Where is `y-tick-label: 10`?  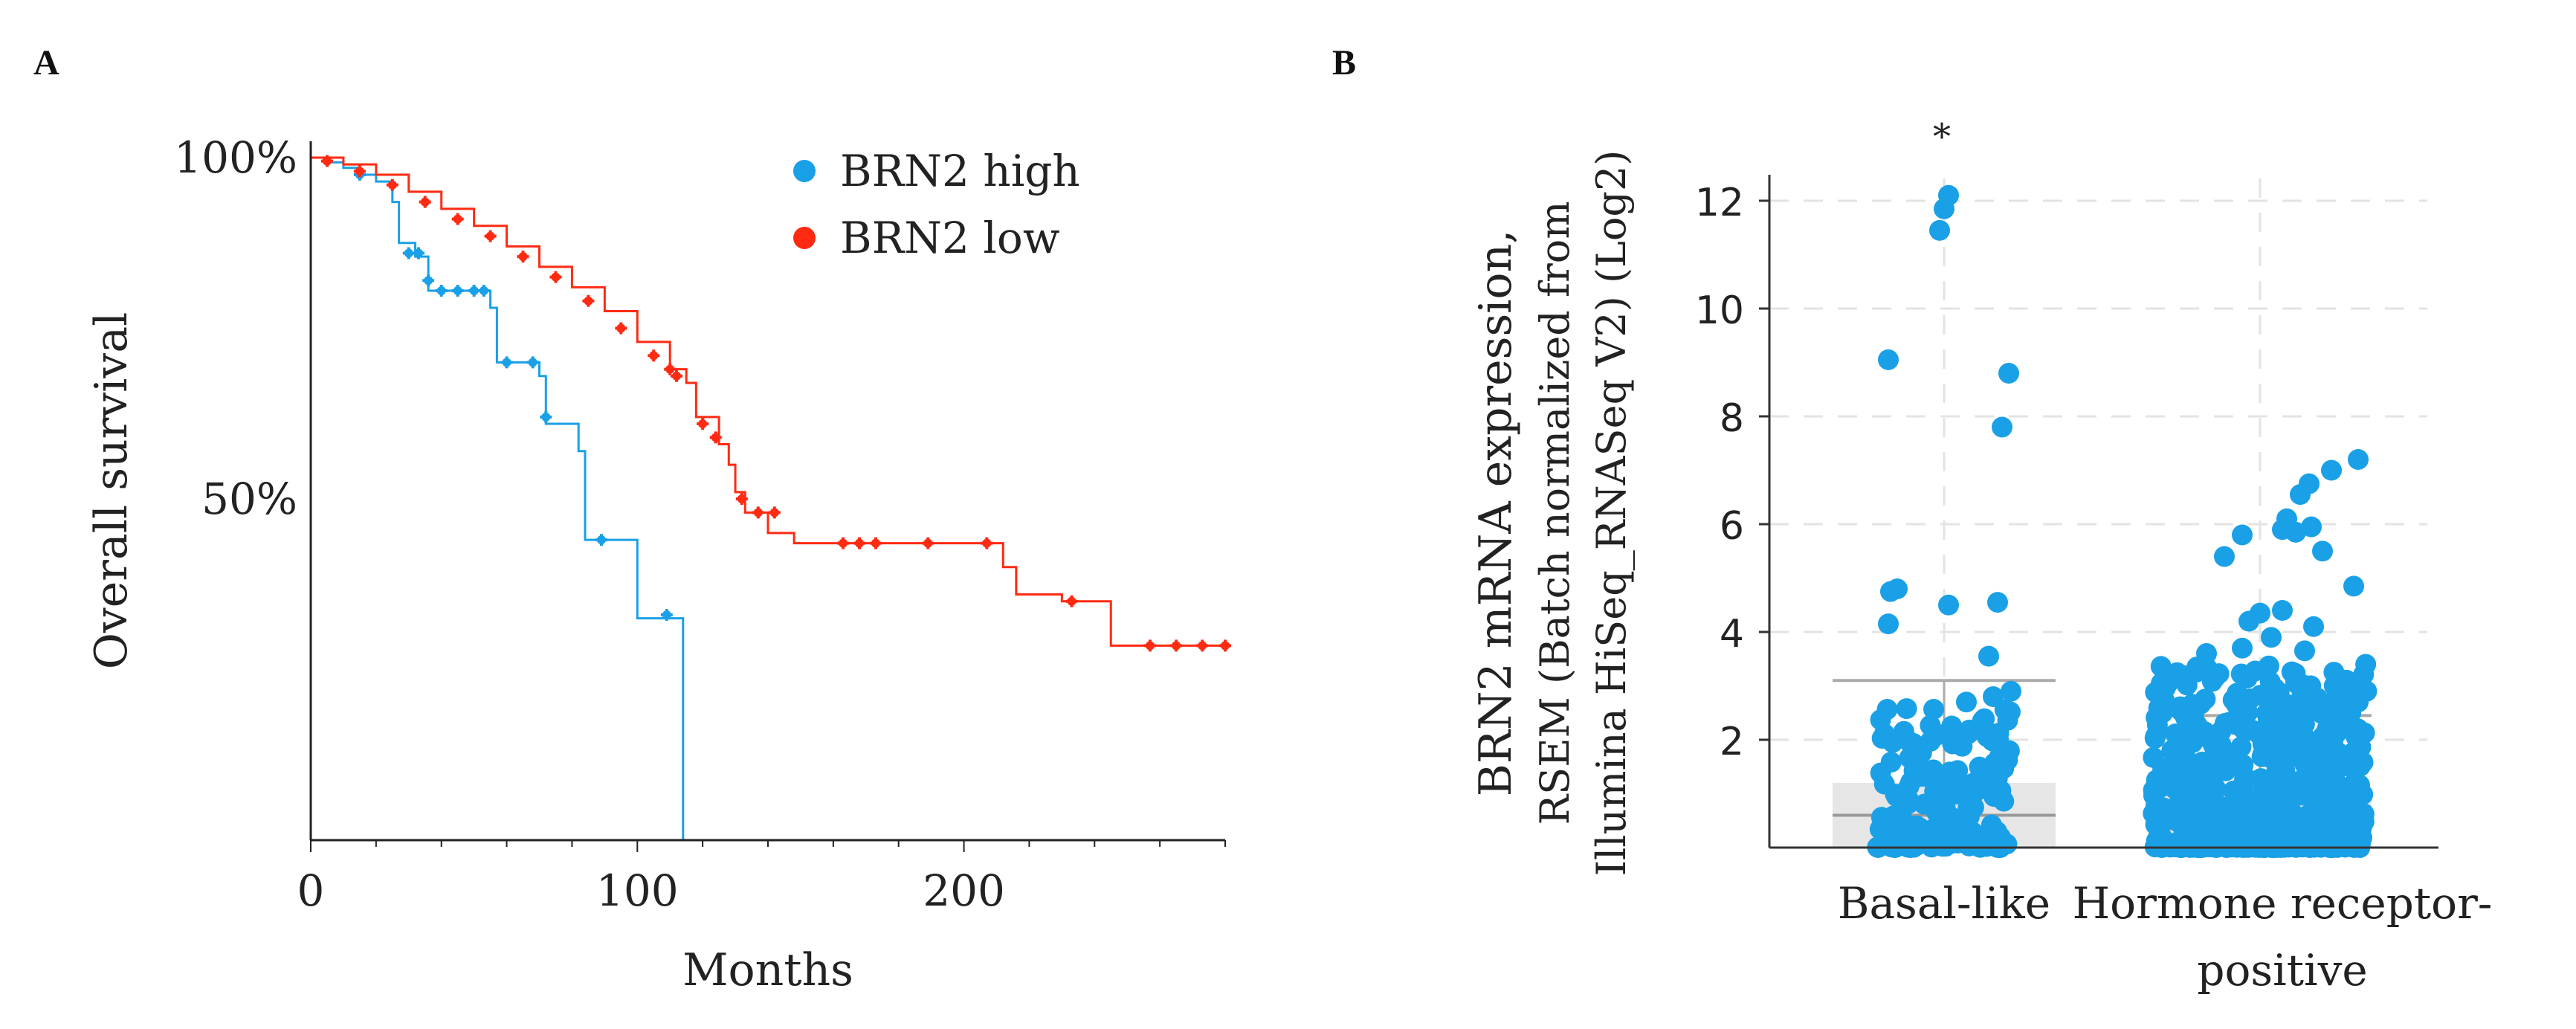
y-tick-label: 10 is located at coordinates (1719, 310).